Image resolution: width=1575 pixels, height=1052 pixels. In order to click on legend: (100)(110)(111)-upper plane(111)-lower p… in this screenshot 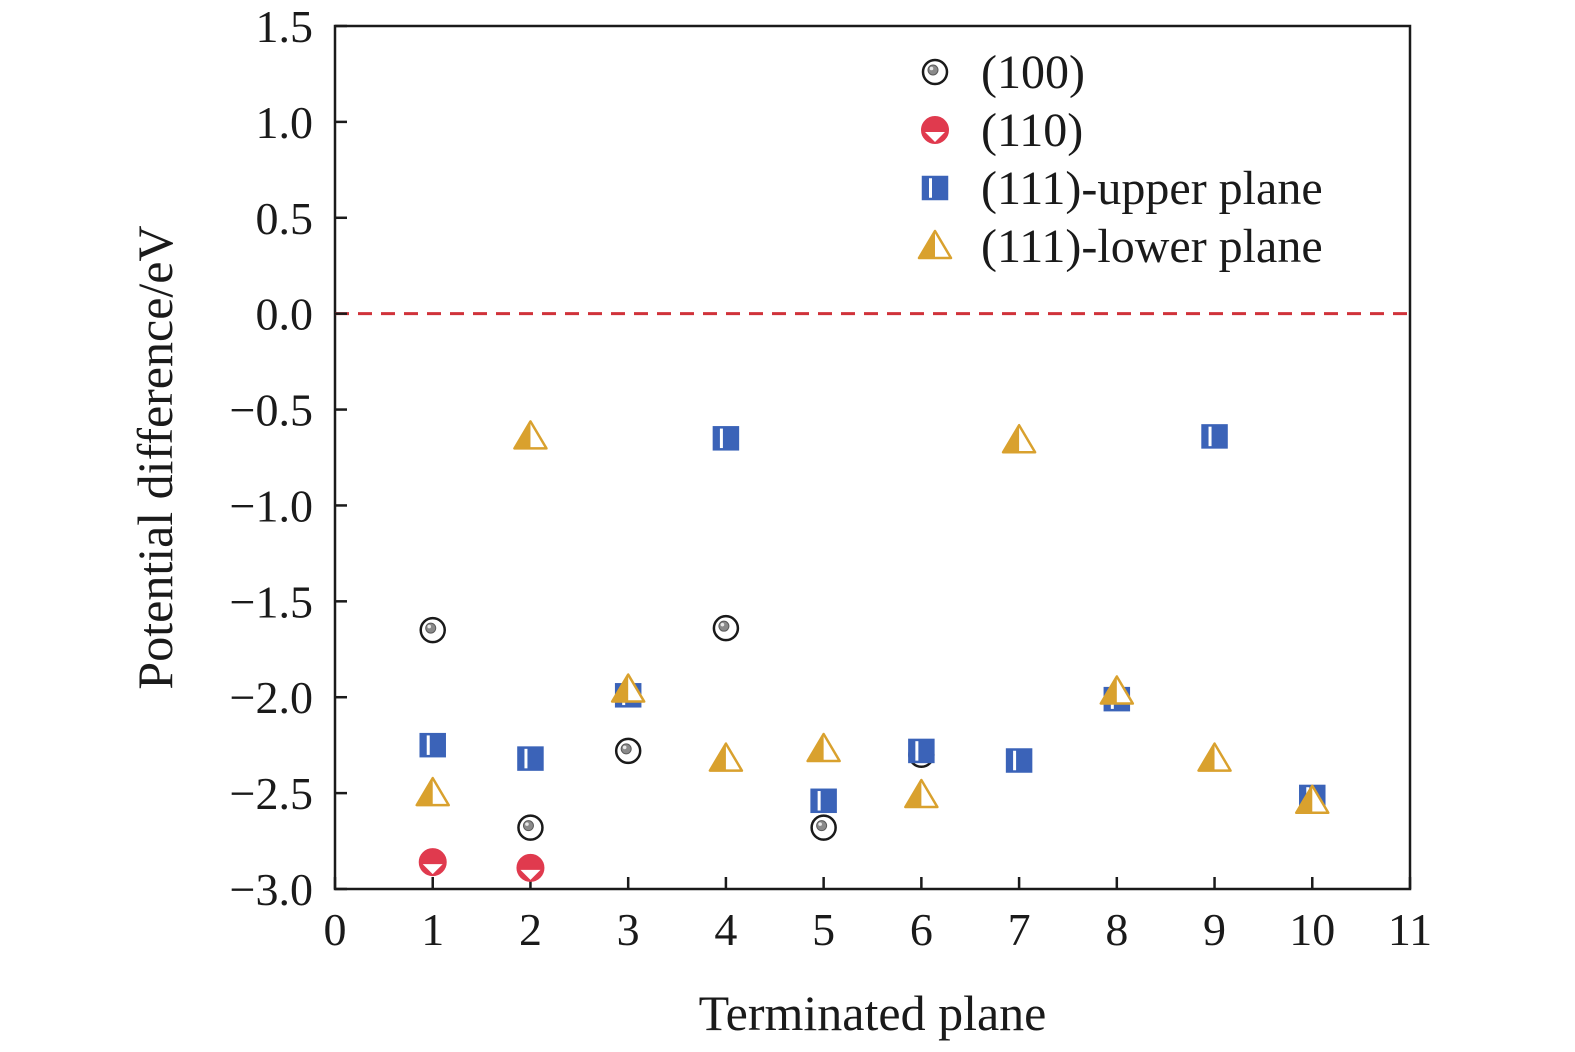, I will do `click(1120, 159)`.